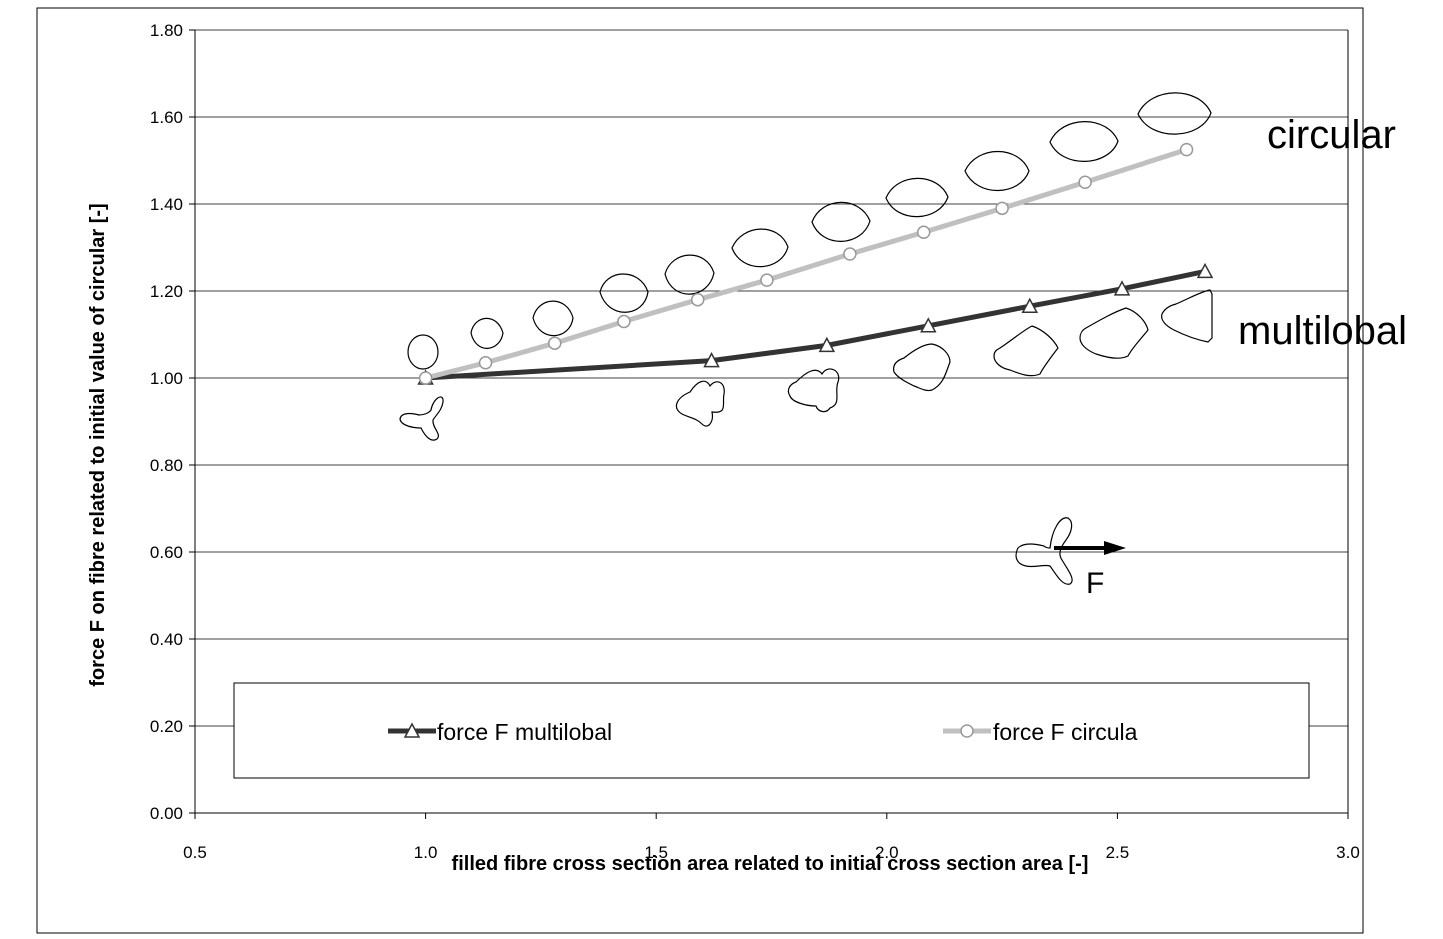  Describe the element at coordinates (1322, 331) in the screenshot. I see `annotation-multilobal: multilobal` at that location.